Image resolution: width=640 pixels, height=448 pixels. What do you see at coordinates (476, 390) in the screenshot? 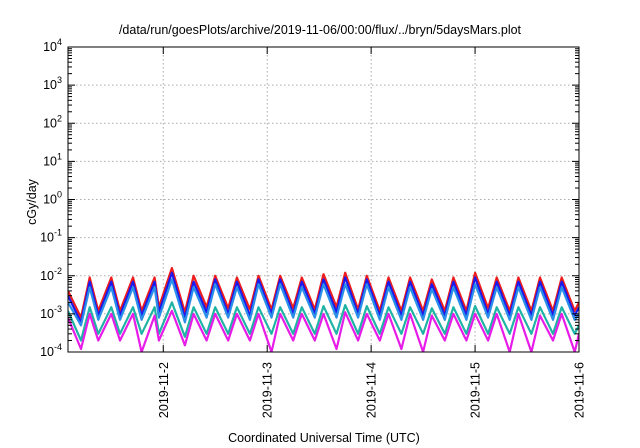
I see `x-tick-label: 2019-11-5` at bounding box center [476, 390].